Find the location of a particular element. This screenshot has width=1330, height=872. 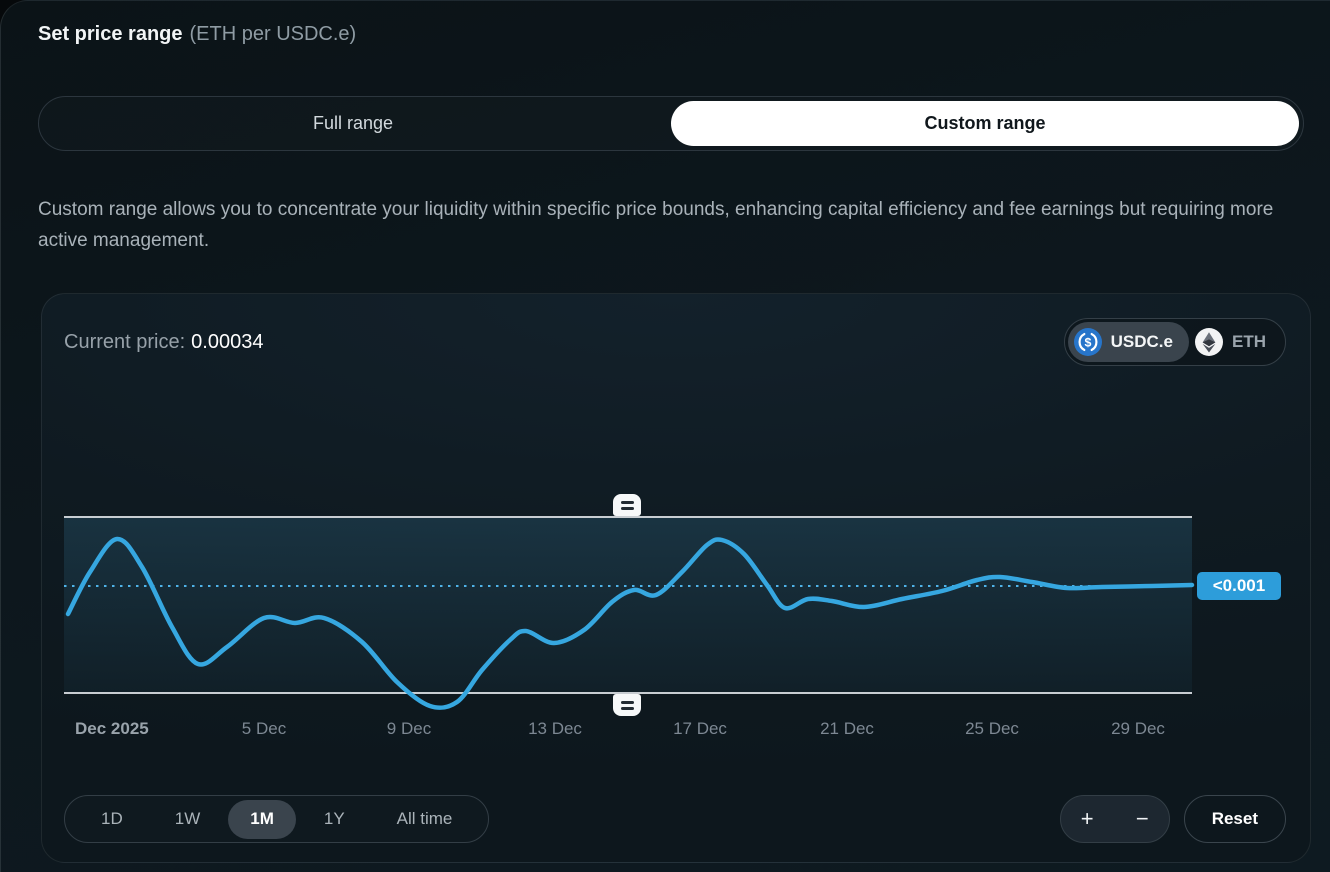

range-type-tabs: Full range Custom range is located at coordinates (671, 123).